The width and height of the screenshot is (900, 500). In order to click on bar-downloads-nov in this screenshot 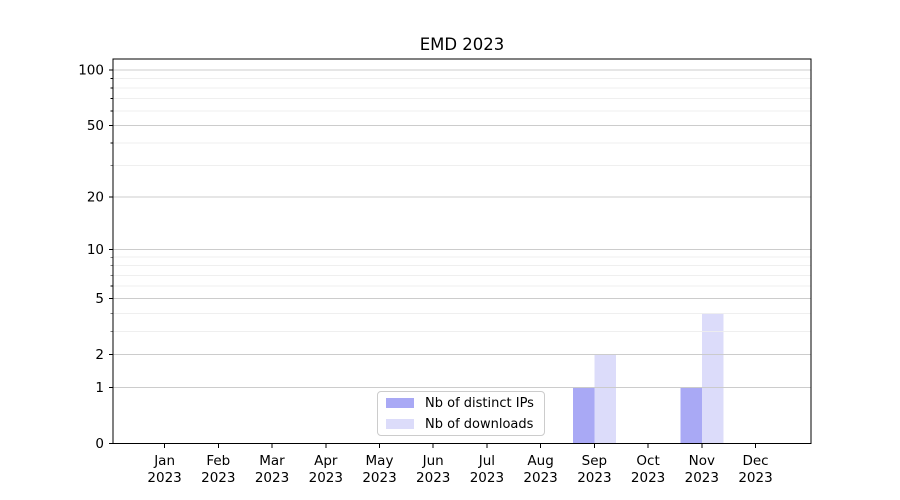, I will do `click(712, 378)`.